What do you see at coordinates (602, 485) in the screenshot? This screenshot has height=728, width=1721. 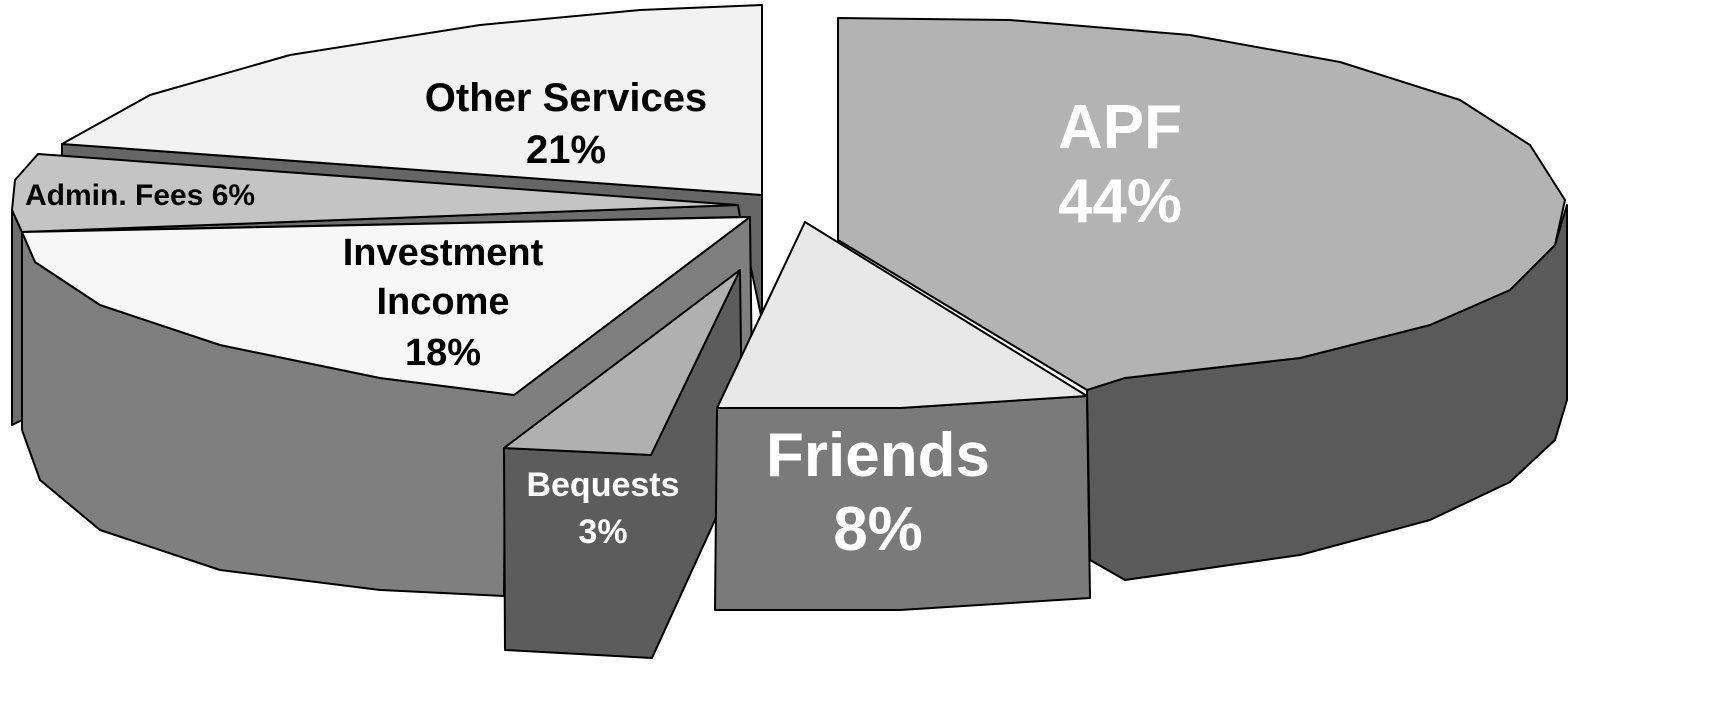 I see `slice-label-bequests: Bequests` at bounding box center [602, 485].